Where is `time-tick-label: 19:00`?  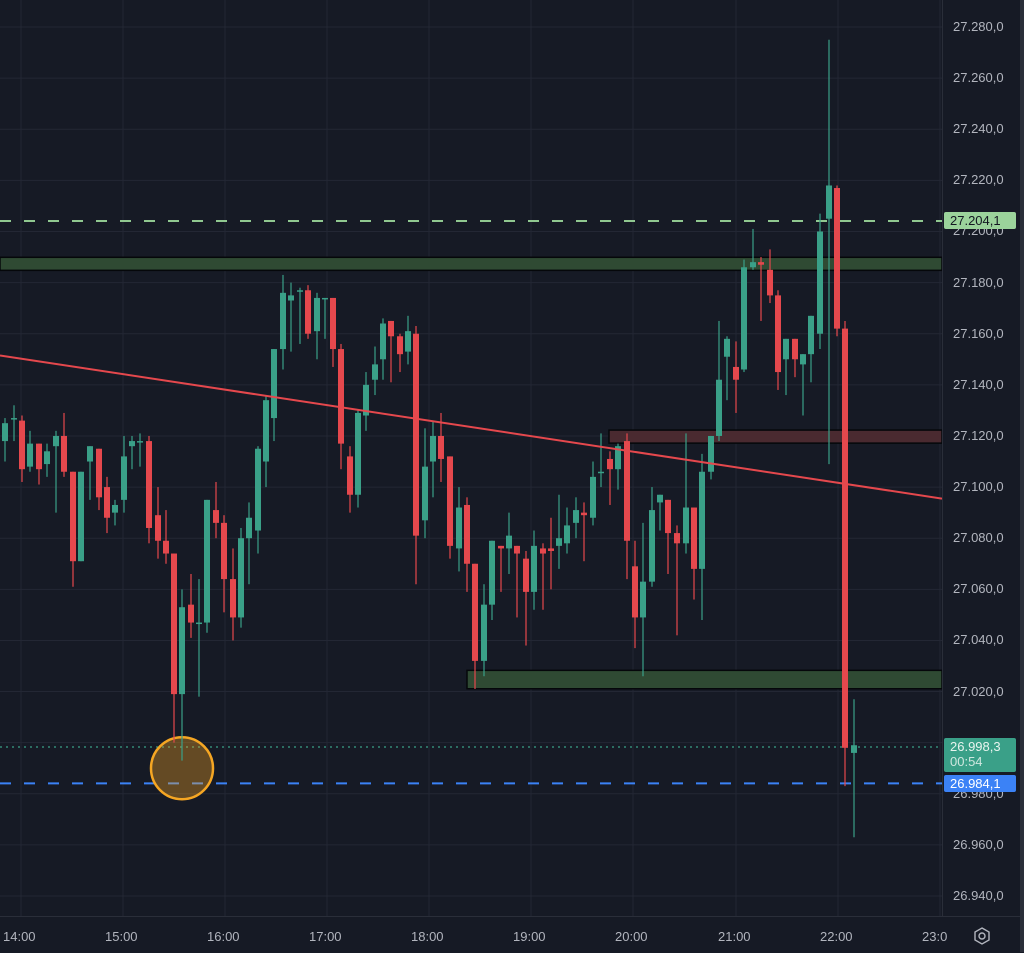
time-tick-label: 19:00 is located at coordinates (529, 936).